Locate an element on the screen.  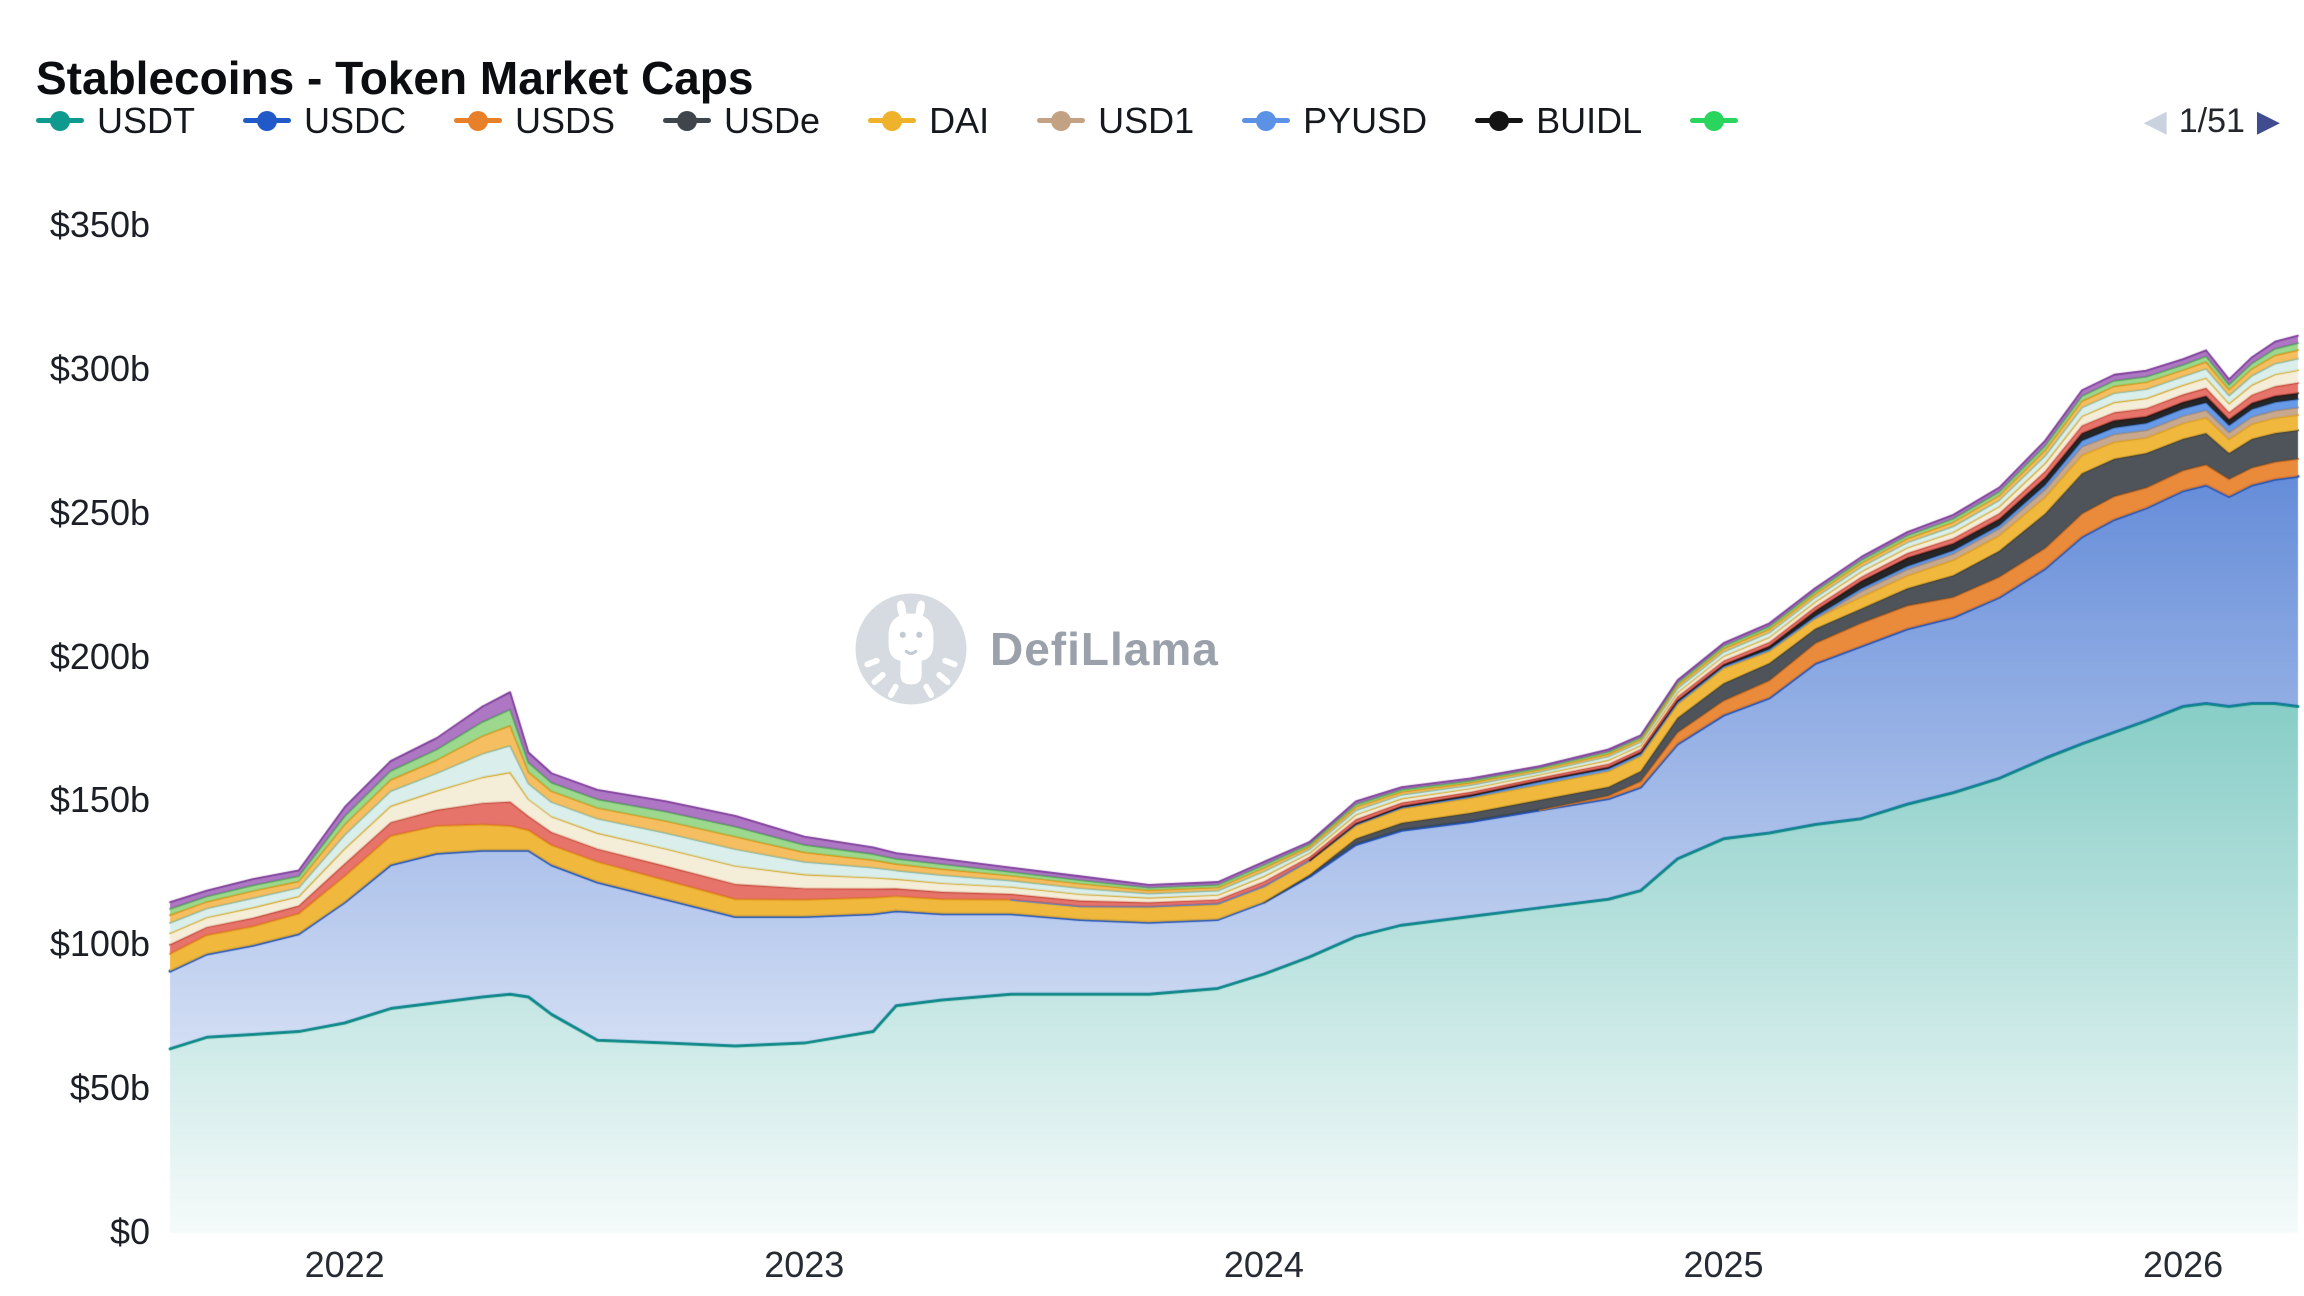
page-title: Stablecoins - Token Market Caps is located at coordinates (395, 77).